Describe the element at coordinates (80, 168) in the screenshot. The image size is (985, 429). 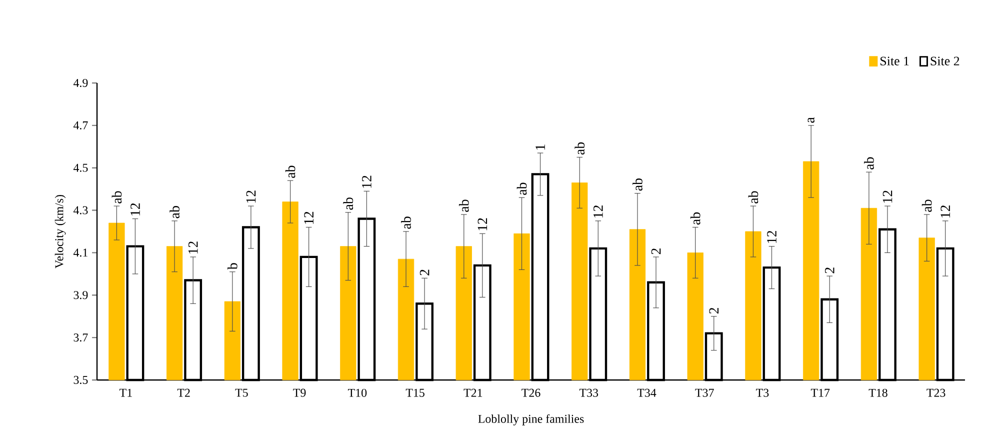
I see `y-tick-label: 4.5` at that location.